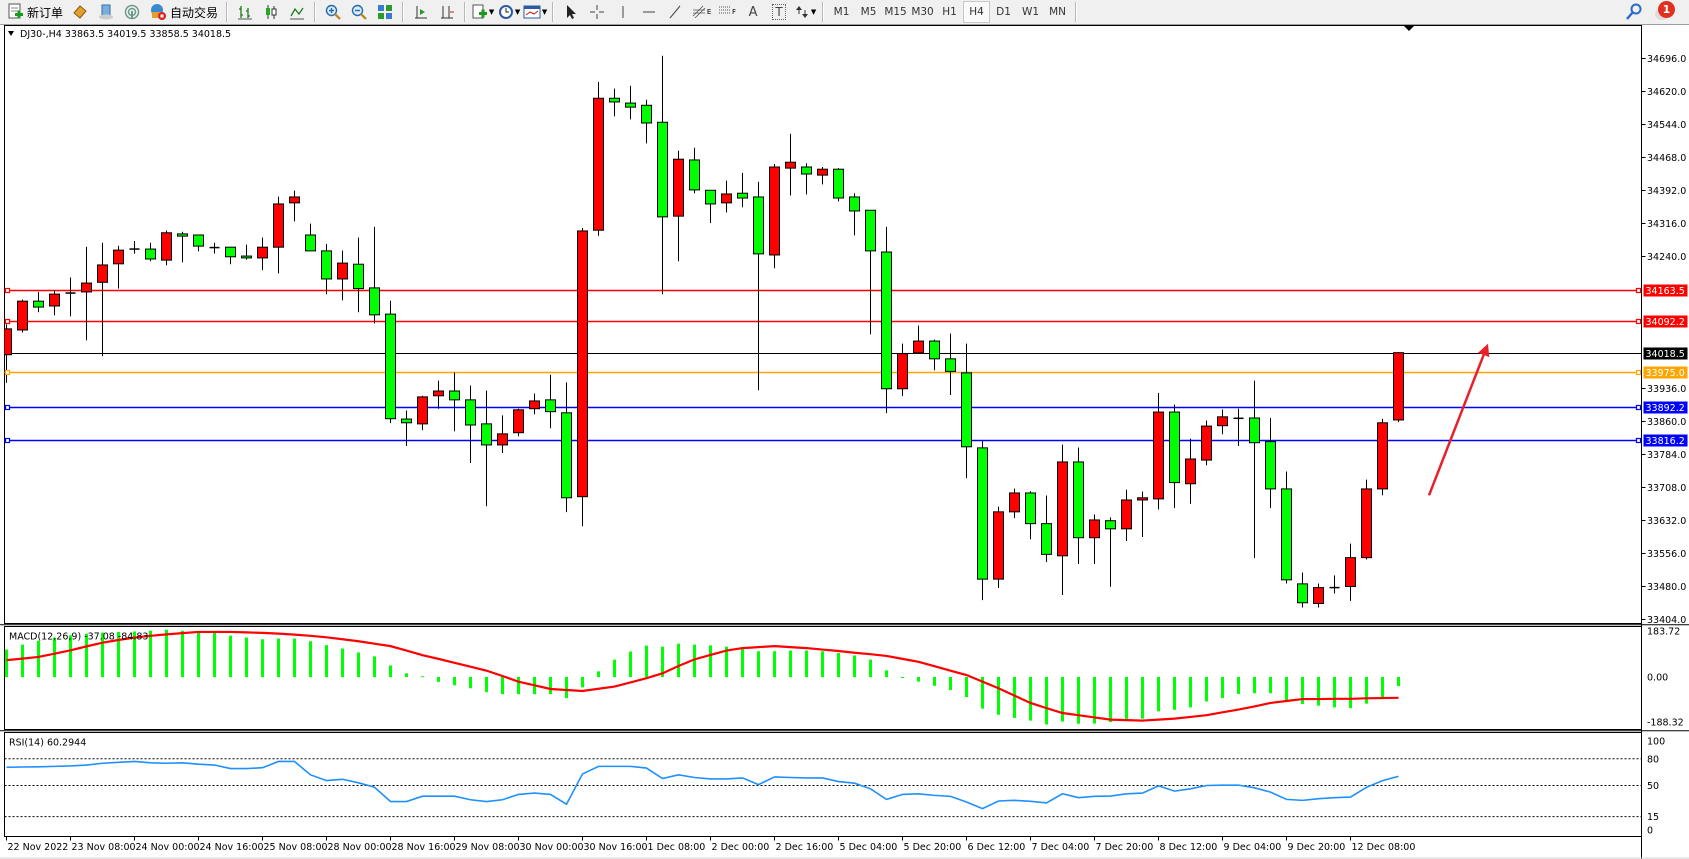  What do you see at coordinates (649, 12) in the screenshot?
I see `horizontal-line-button` at bounding box center [649, 12].